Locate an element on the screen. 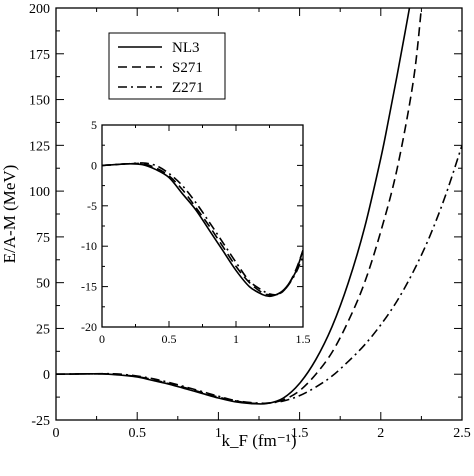 The image size is (474, 476). inset-series-line-z271 is located at coordinates (202, 229).